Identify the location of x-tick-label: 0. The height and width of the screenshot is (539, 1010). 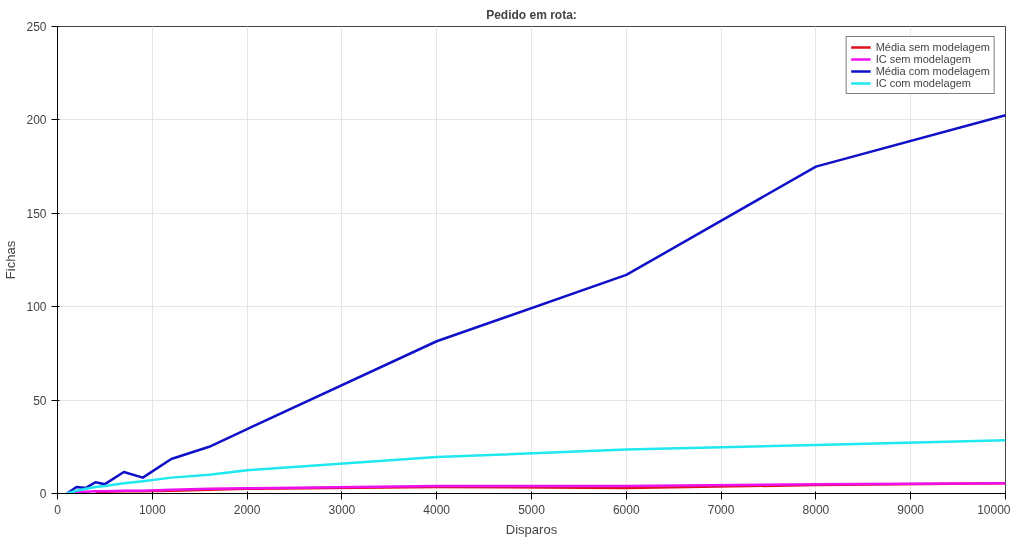
(58, 509).